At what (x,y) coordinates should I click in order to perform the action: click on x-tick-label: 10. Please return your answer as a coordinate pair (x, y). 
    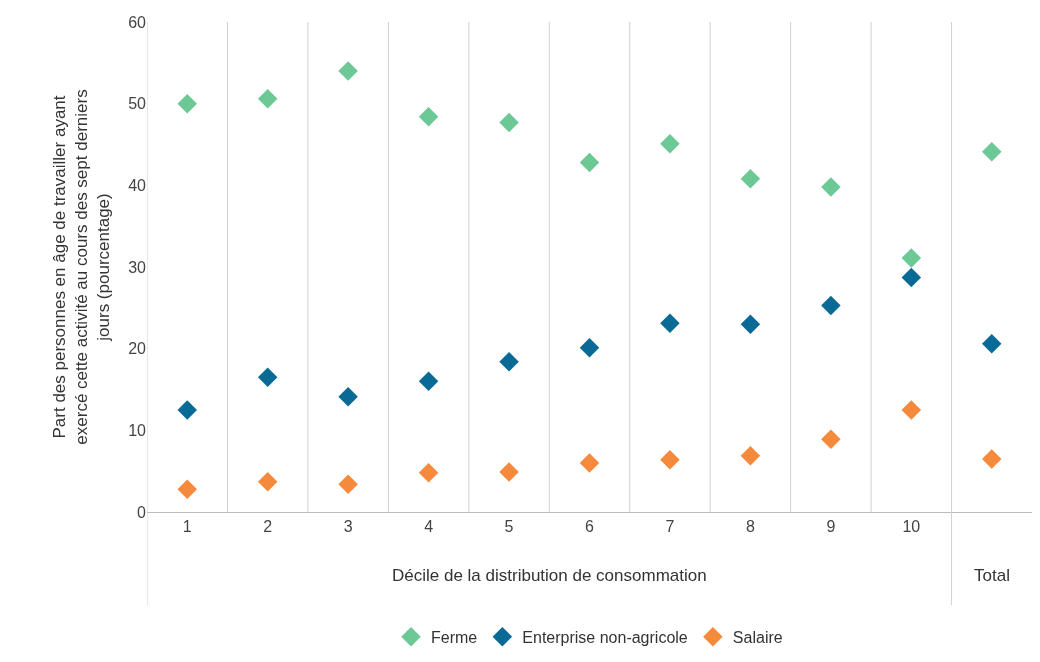
    Looking at the image, I should click on (911, 527).